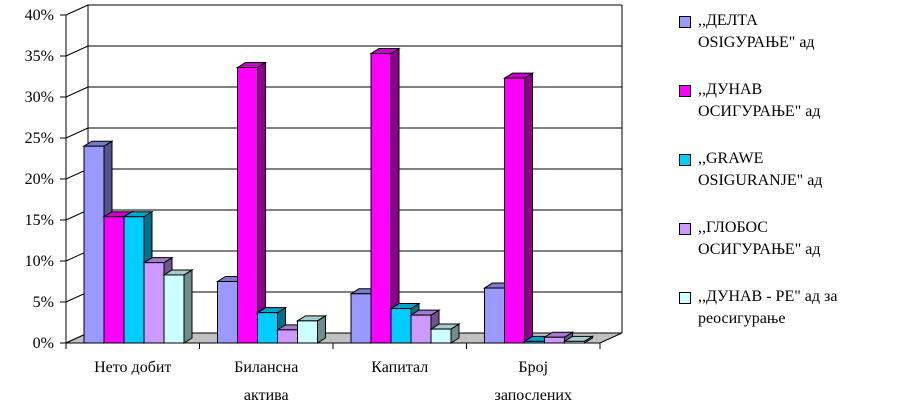 Image resolution: width=900 pixels, height=410 pixels. I want to click on y-tick-label: 30%, so click(39, 97).